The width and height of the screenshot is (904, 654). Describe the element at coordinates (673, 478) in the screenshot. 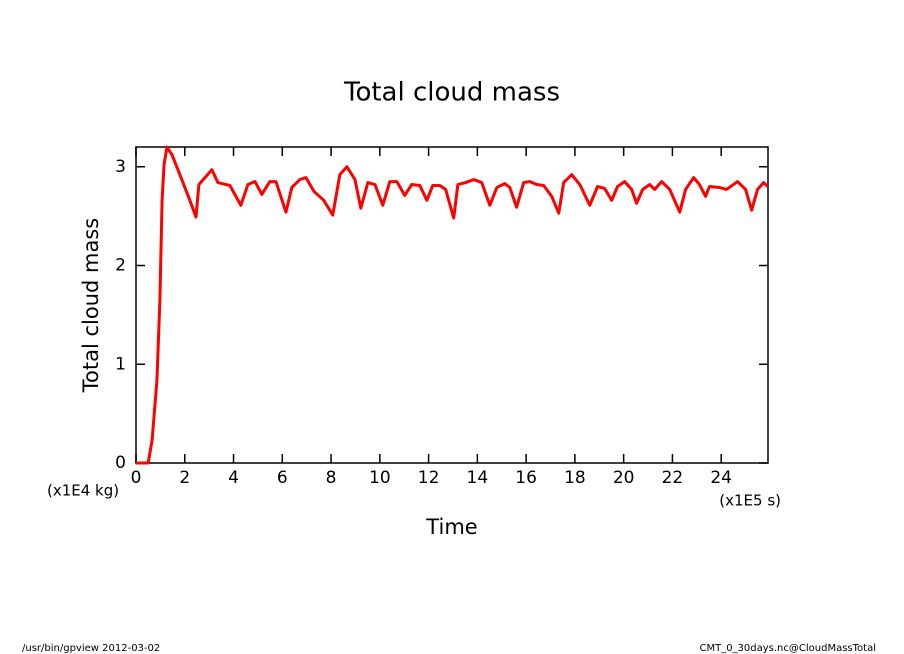

I see `x-tick-label: 22` at that location.